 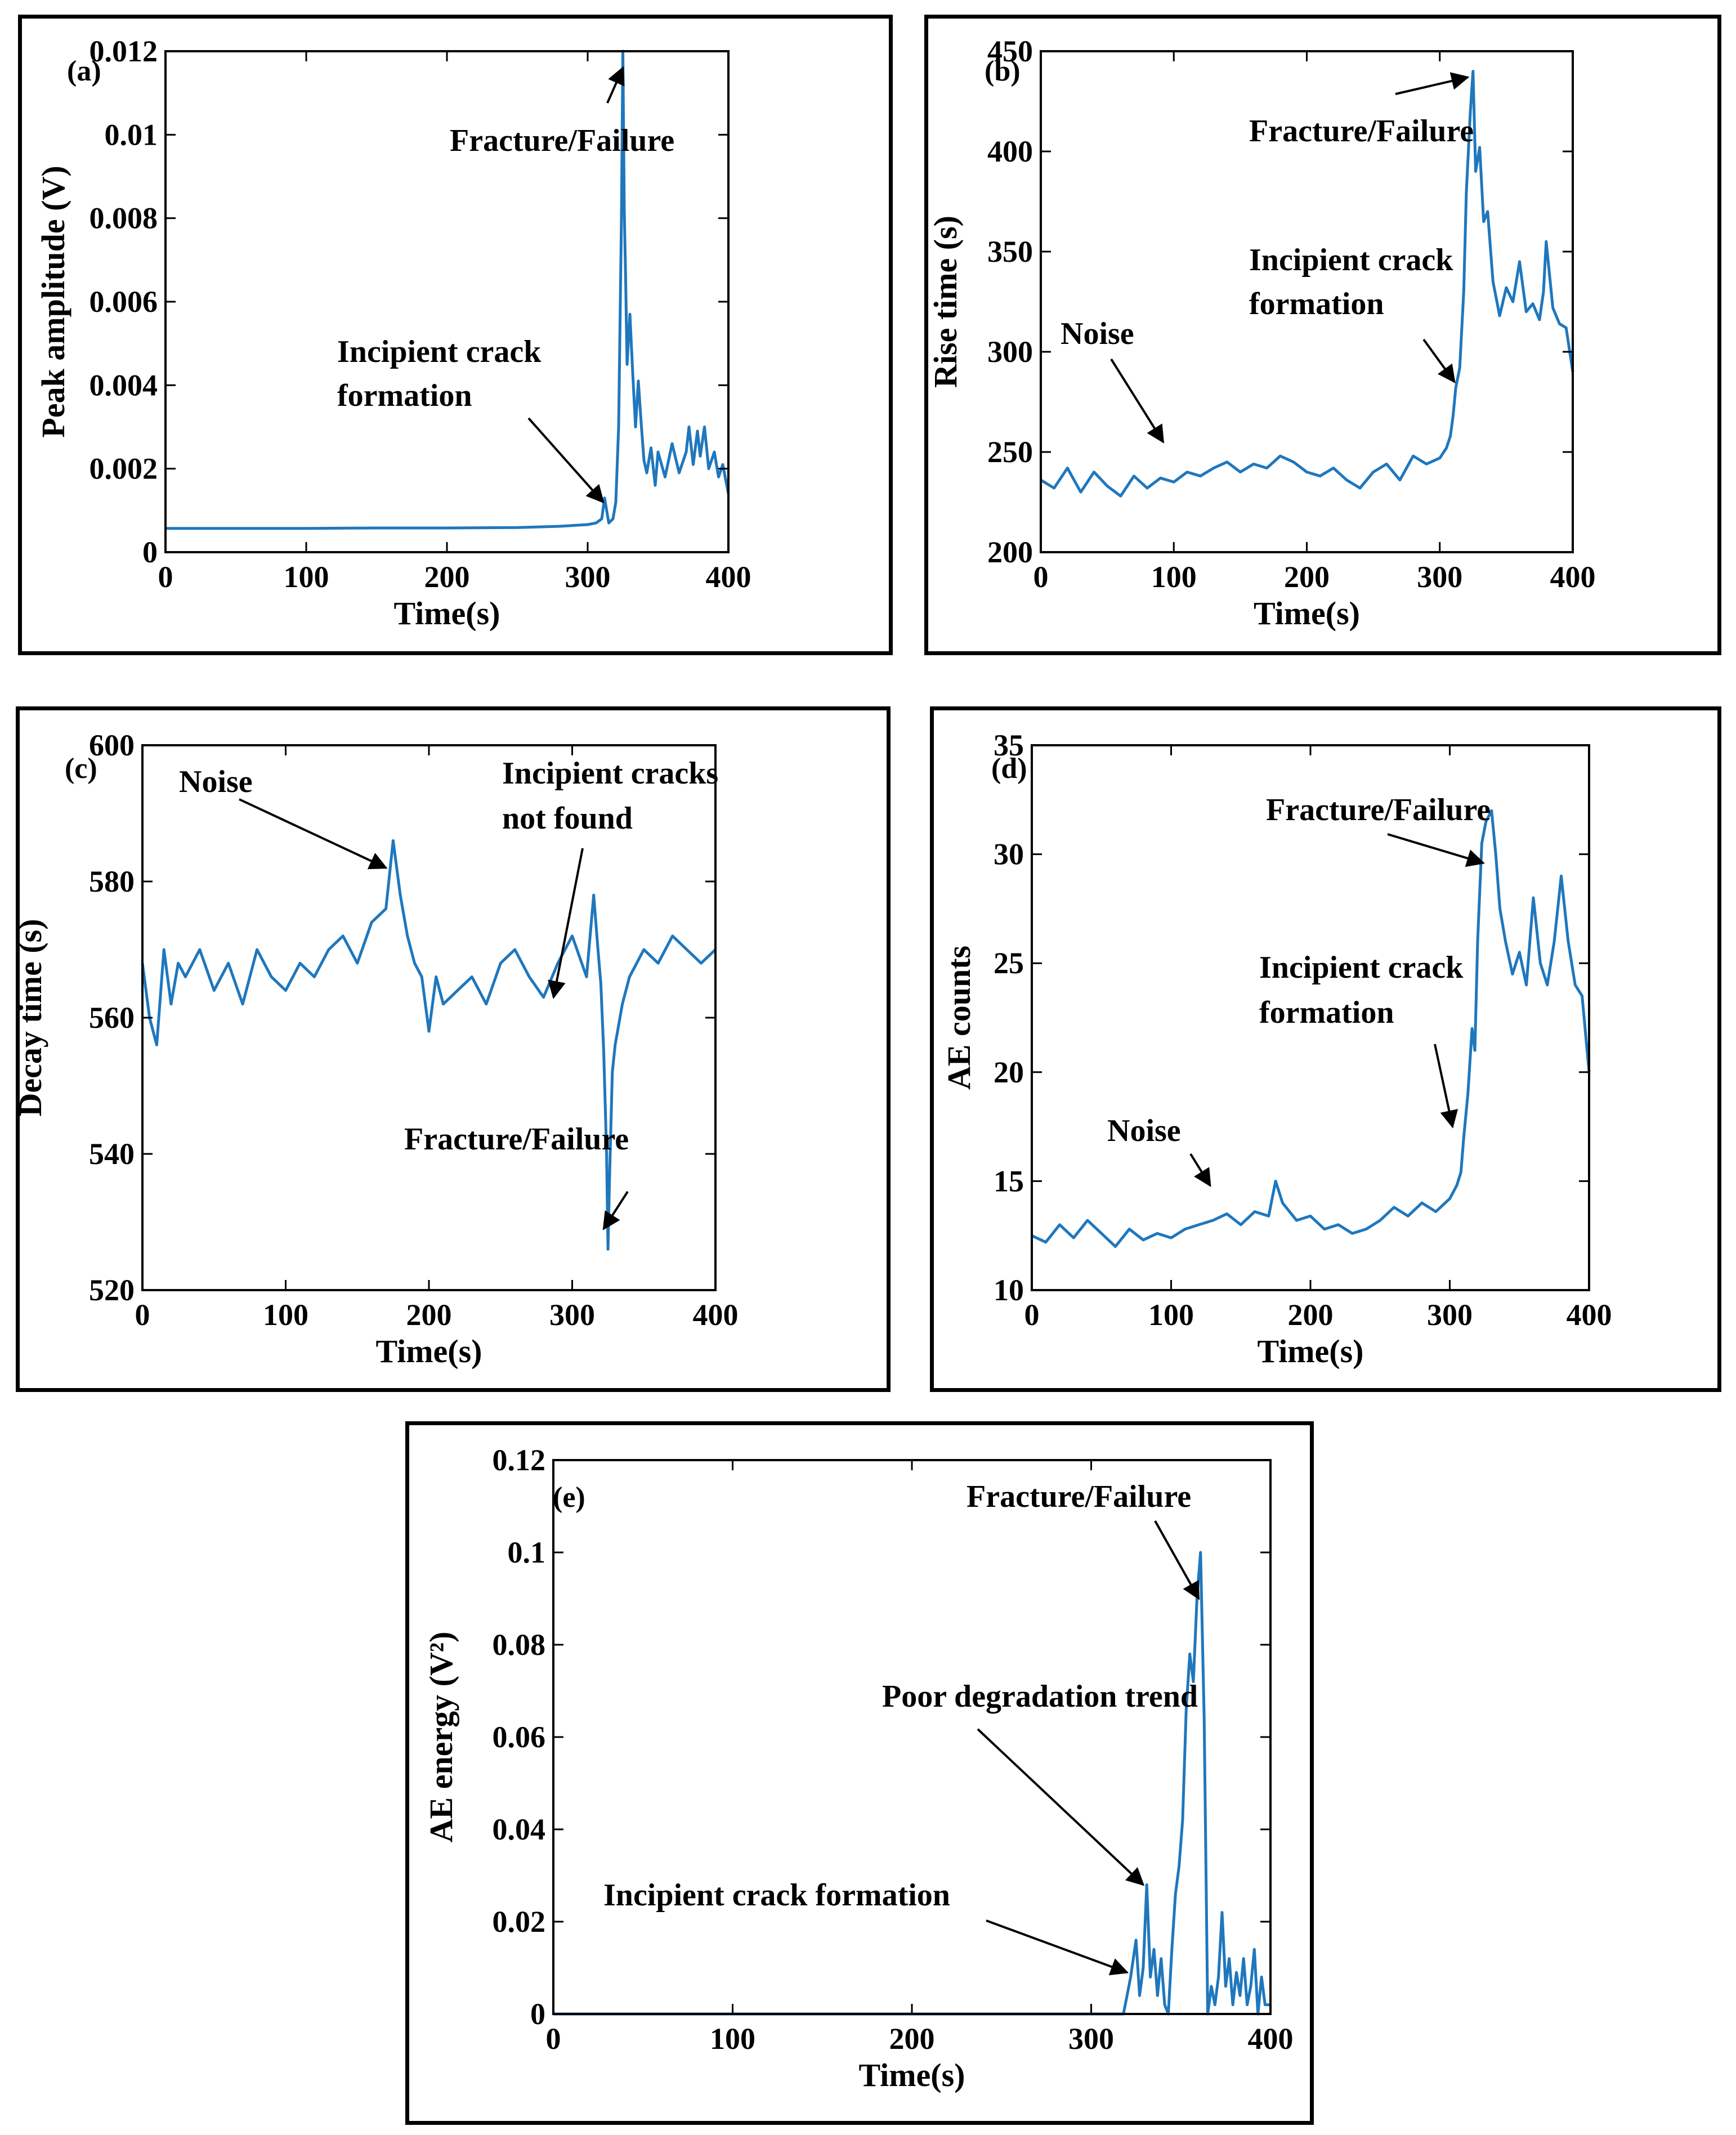 What do you see at coordinates (610, 773) in the screenshot?
I see `annotation-text: Incipient cracks` at bounding box center [610, 773].